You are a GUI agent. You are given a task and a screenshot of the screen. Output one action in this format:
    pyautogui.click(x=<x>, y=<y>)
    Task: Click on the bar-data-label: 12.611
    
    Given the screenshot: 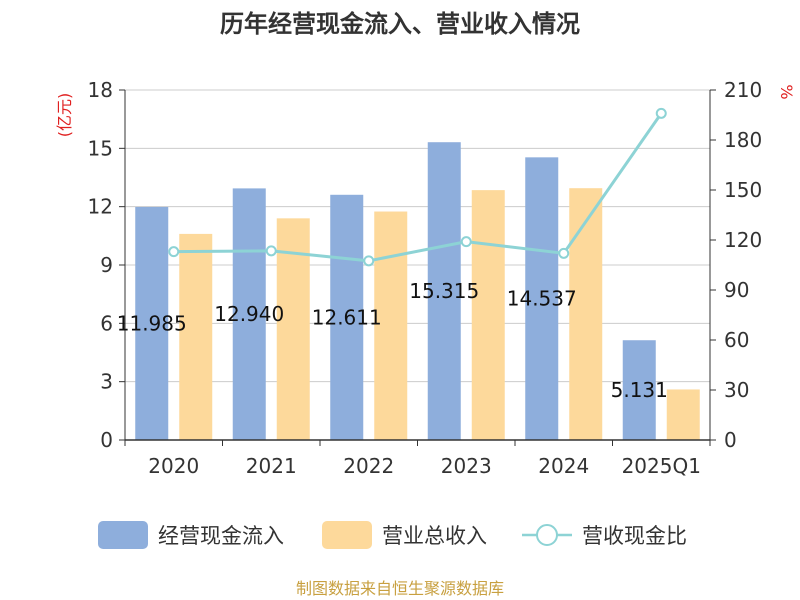 What is the action you would take?
    pyautogui.click(x=347, y=317)
    